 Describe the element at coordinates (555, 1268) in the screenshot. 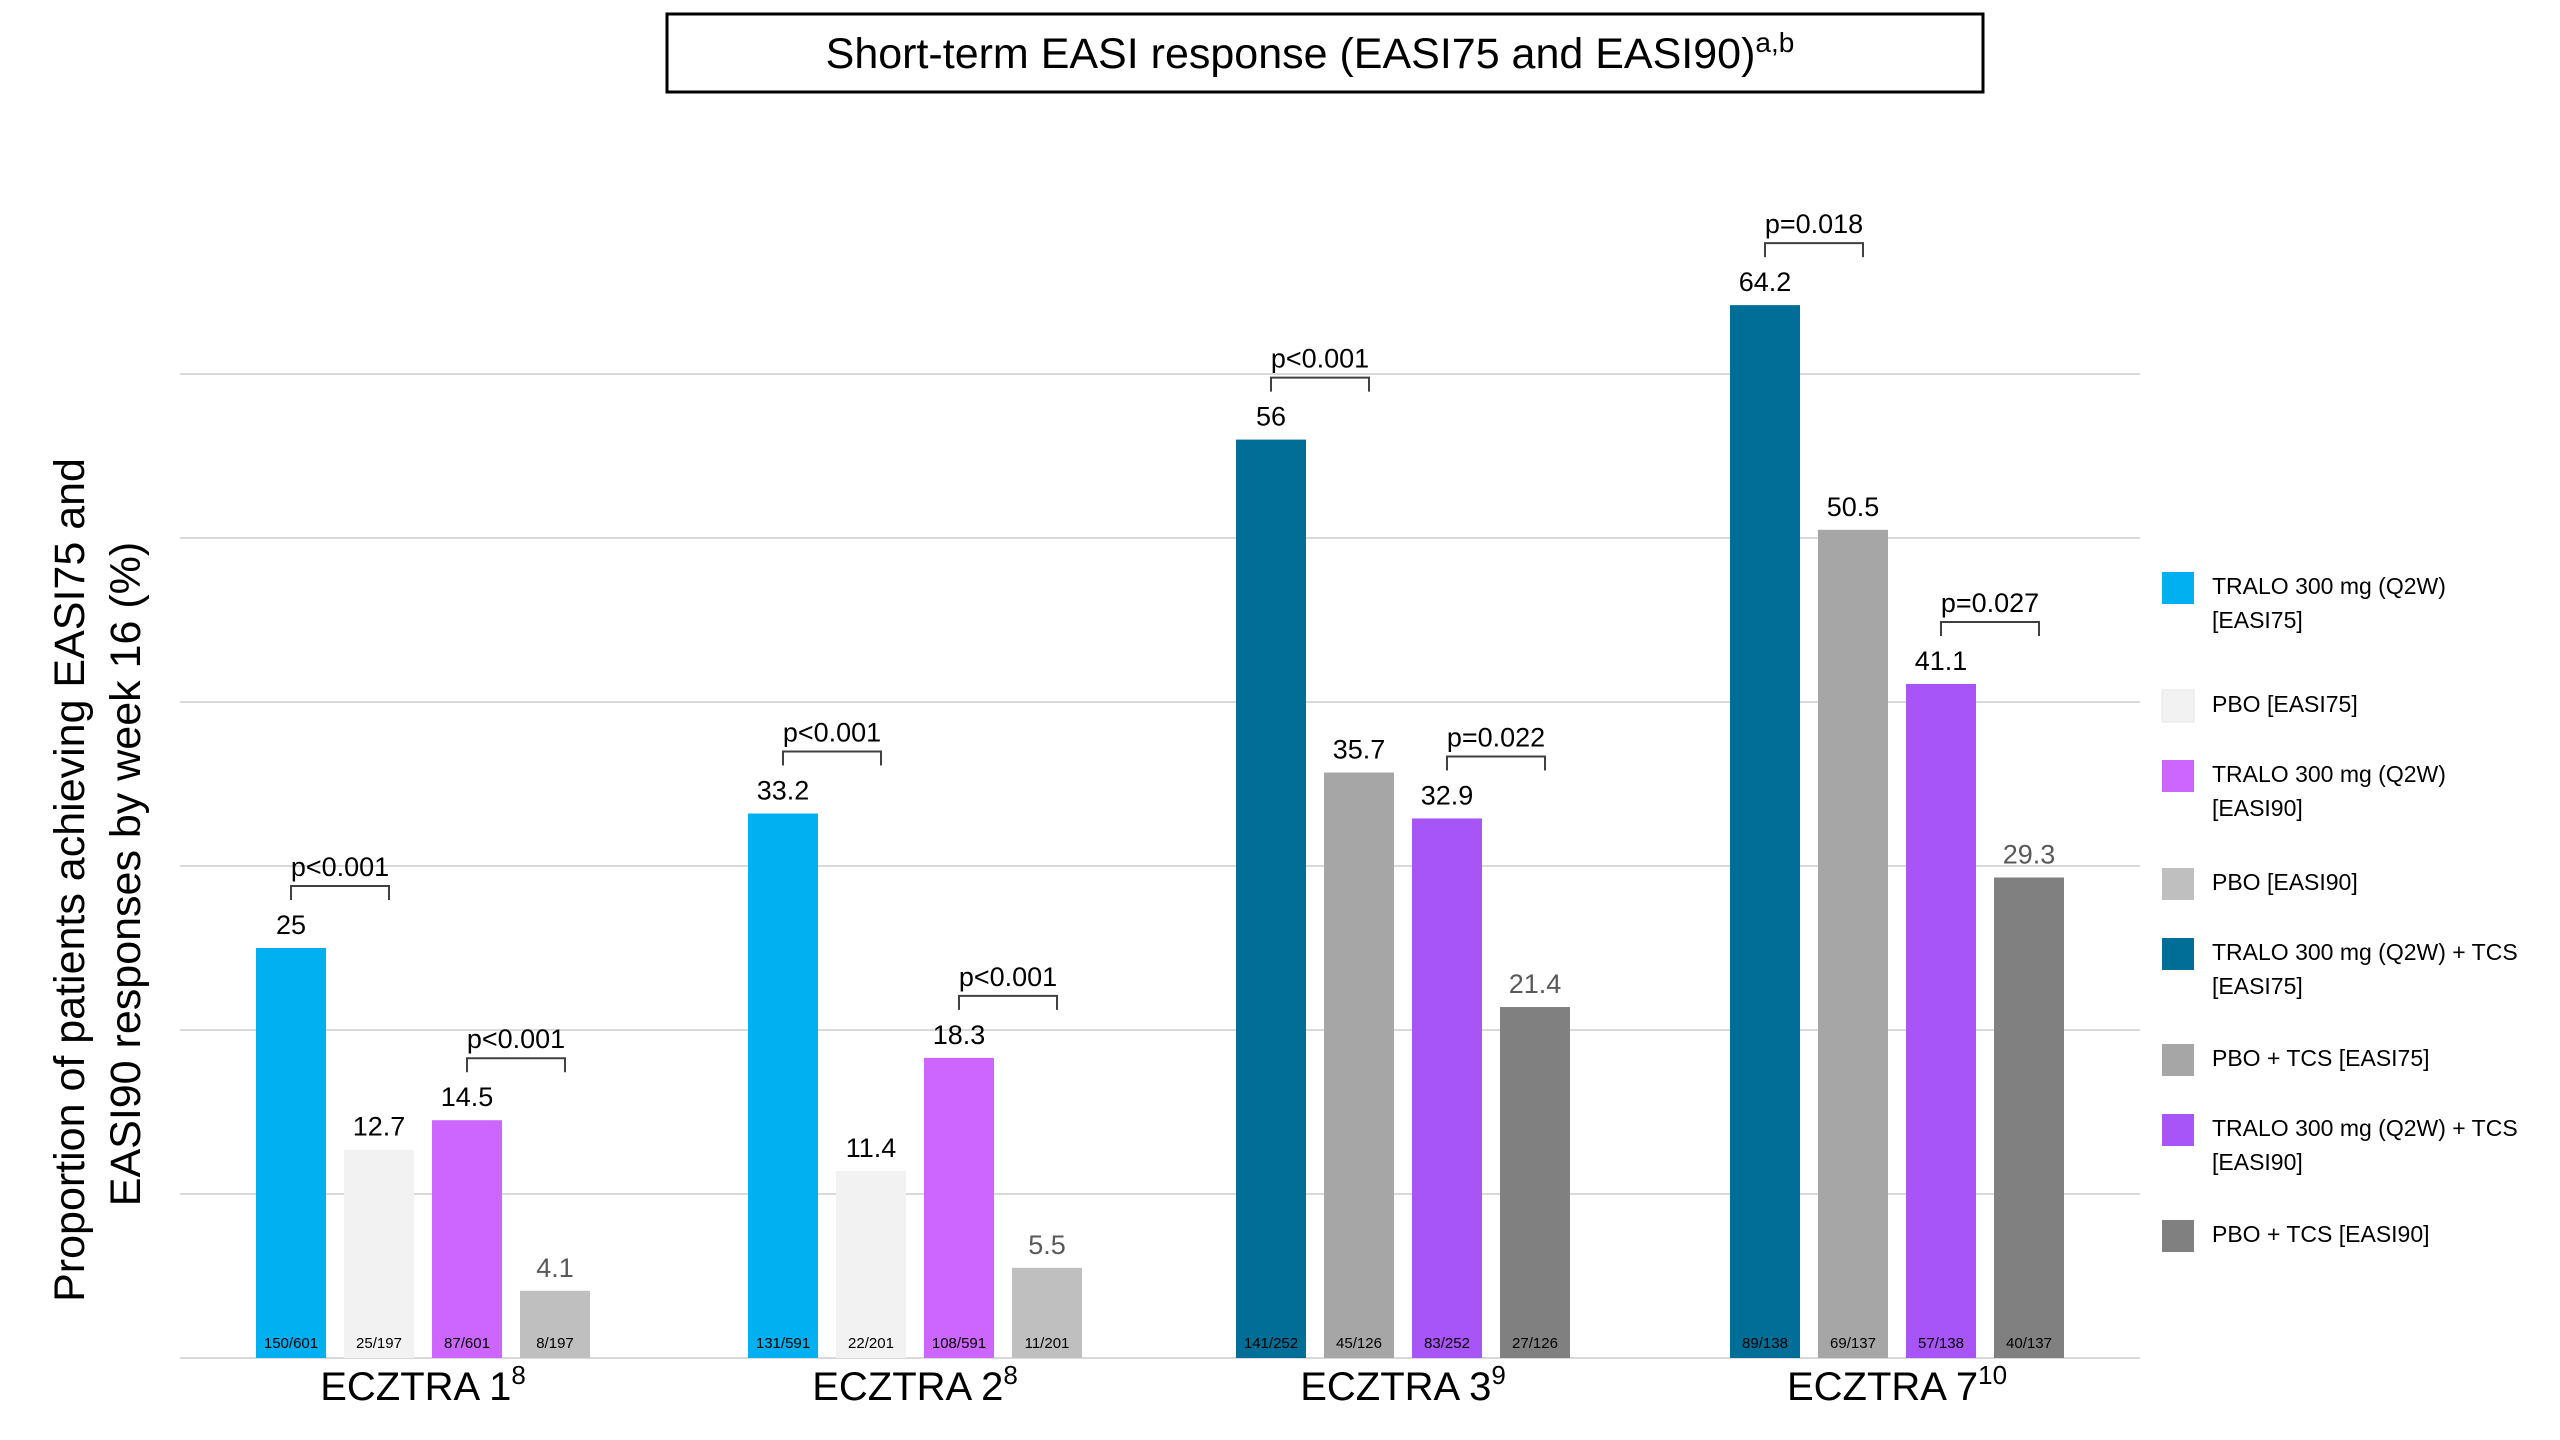

I see `data-label: 4.1` at that location.